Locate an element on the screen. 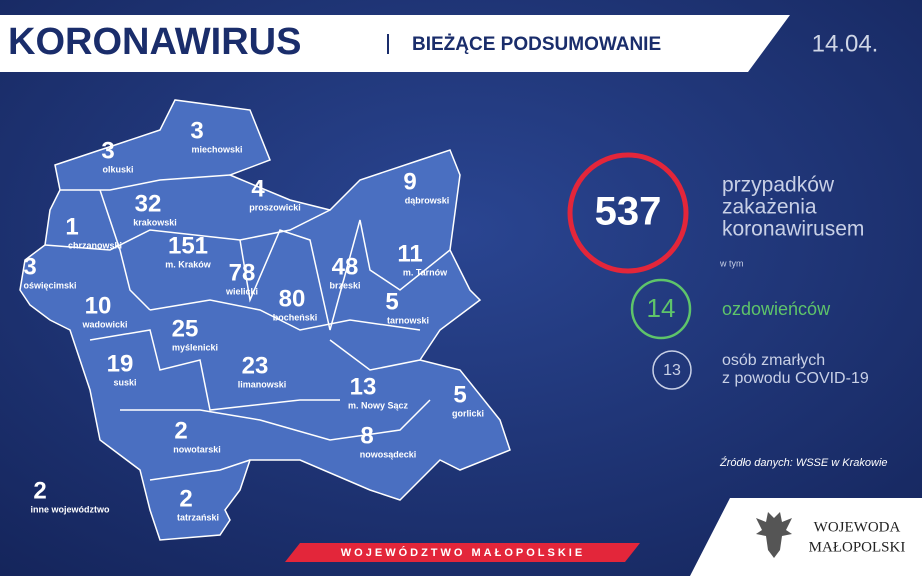  total-circle is located at coordinates (628, 213).